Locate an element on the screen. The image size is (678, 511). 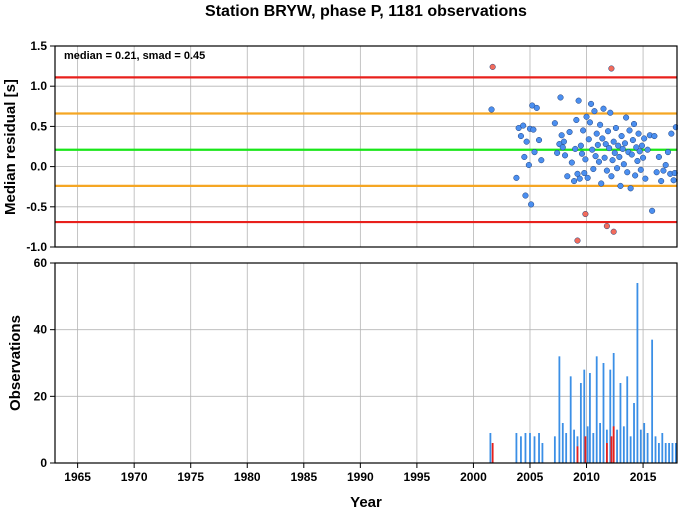
residual-y-axis-label: Median residual [s] is located at coordinates (10, 147).